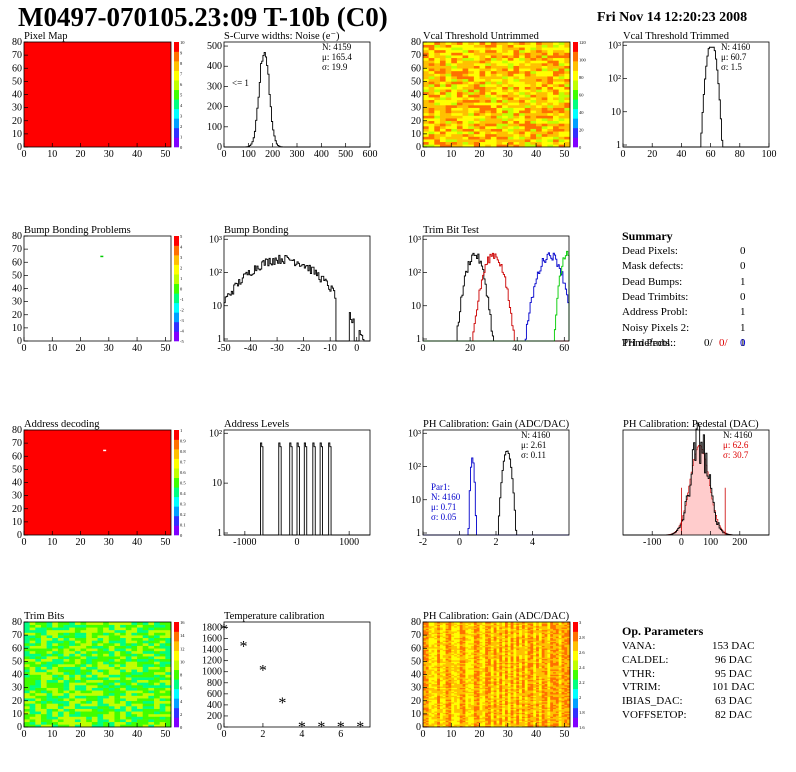 This screenshot has width=796, height=772. I want to click on colorbar-label: 20, so click(581, 130).